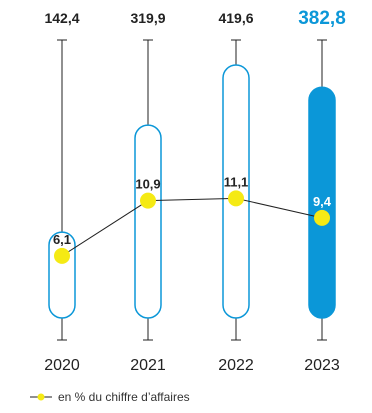 The height and width of the screenshot is (413, 372). I want to click on percent-label-2022: 11,1, so click(236, 181).